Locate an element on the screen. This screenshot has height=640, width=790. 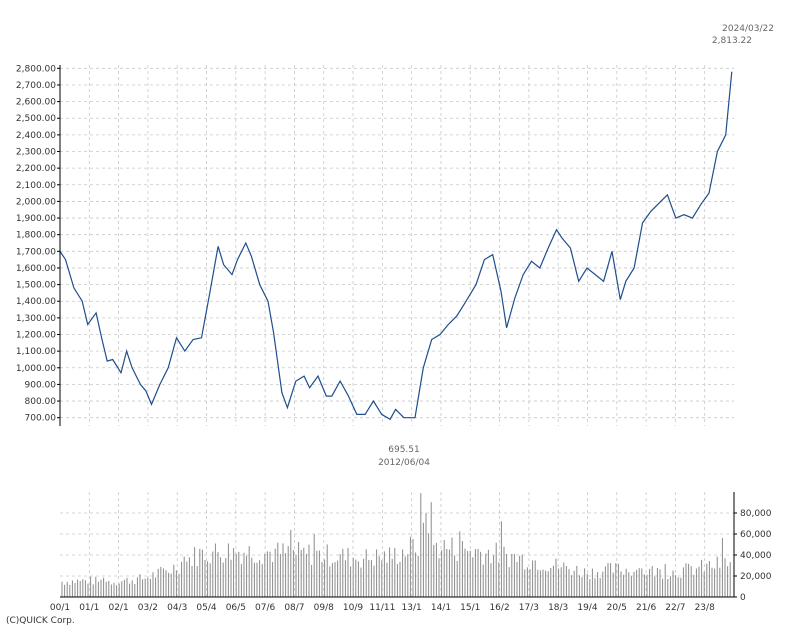
volume-y-tick-label: 20,000 is located at coordinates (756, 577).